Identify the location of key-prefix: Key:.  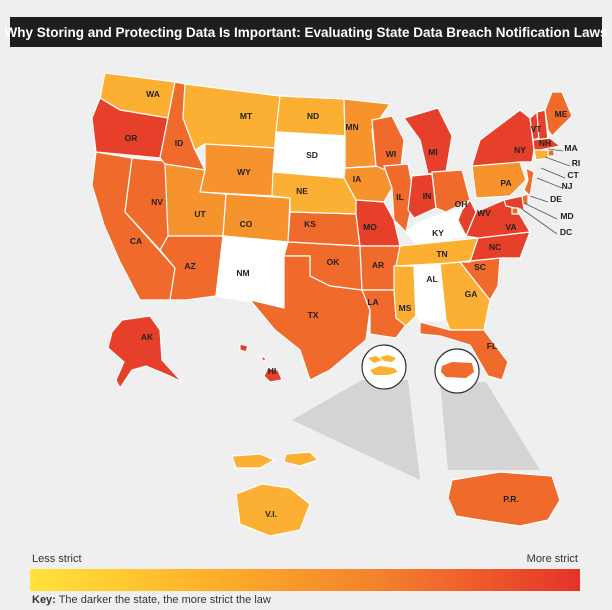
(44, 600).